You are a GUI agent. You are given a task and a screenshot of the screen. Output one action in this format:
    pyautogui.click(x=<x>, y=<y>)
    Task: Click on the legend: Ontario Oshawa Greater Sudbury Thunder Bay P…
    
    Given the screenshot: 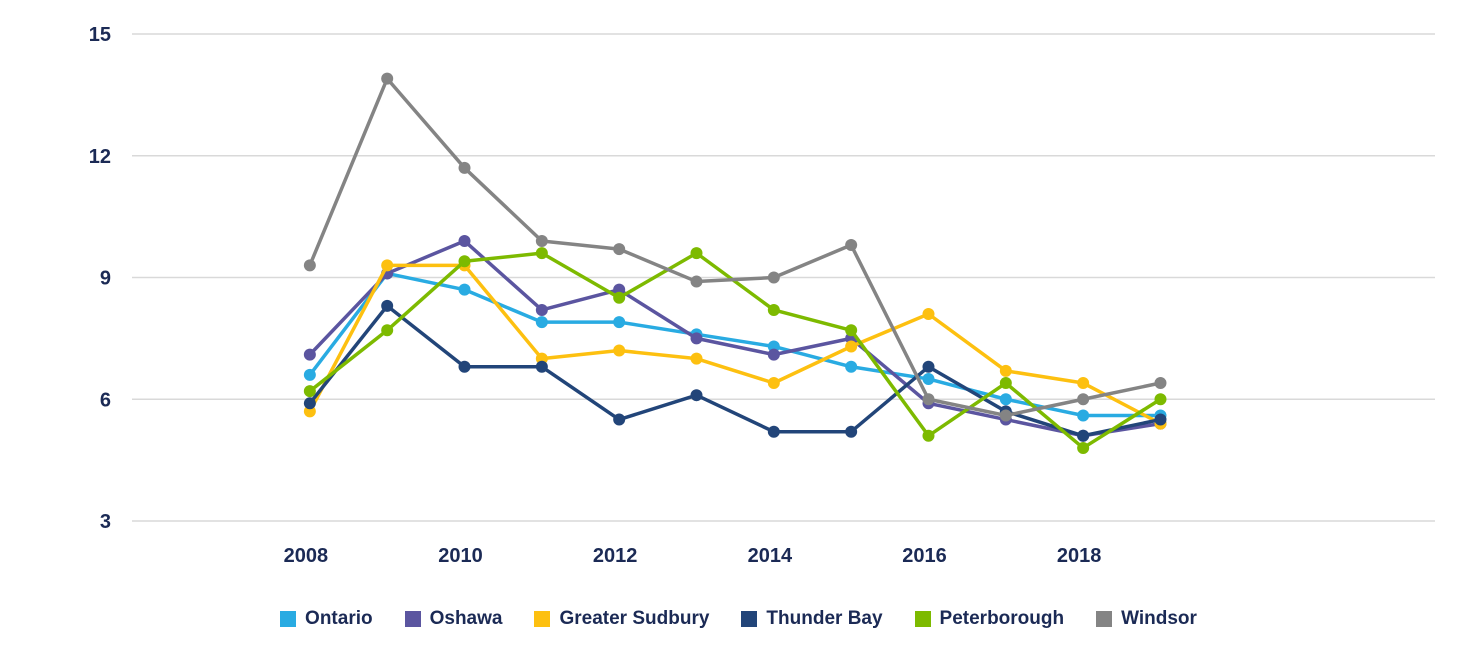 What is the action you would take?
    pyautogui.click(x=738, y=619)
    